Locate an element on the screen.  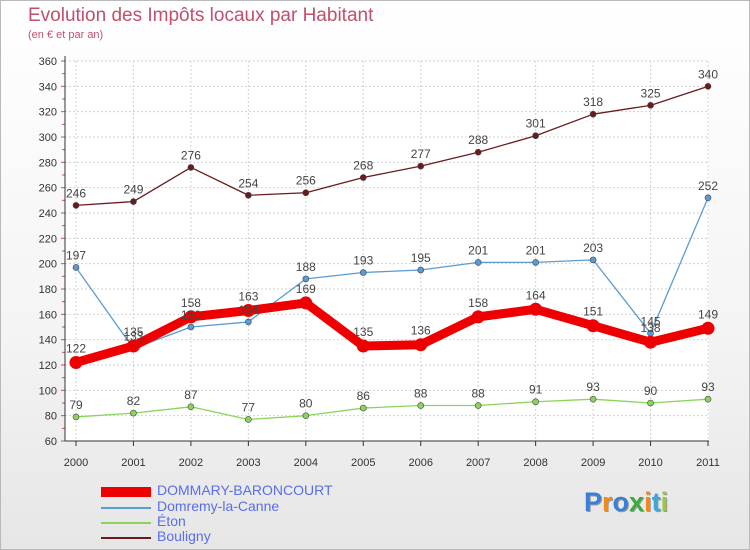
x-tick-label: 2000 is located at coordinates (76, 463).